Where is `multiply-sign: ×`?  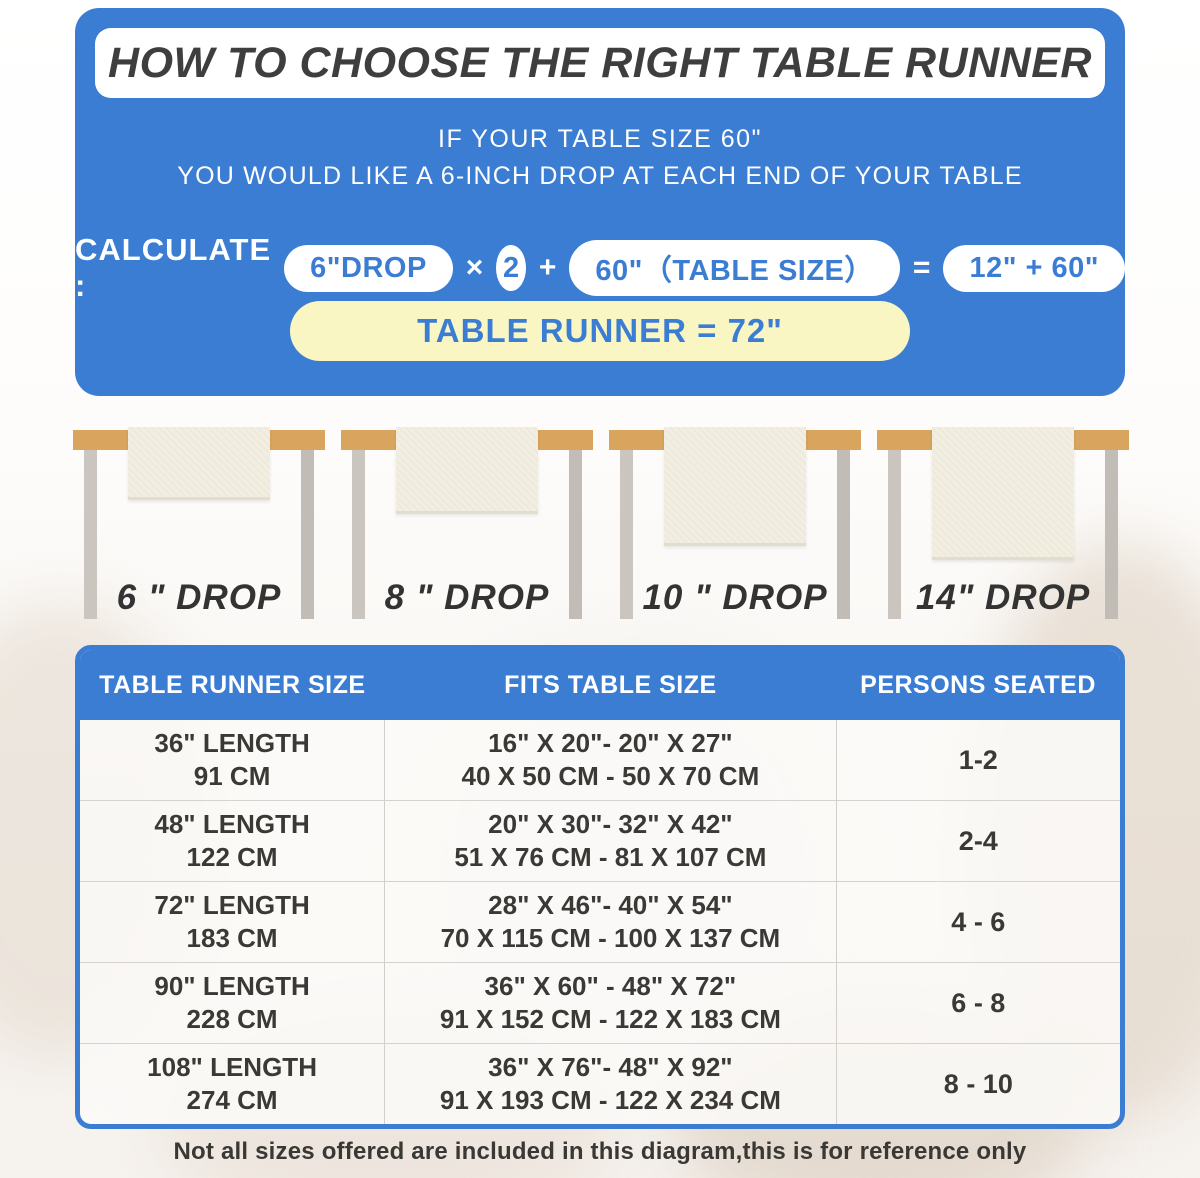 multiply-sign: × is located at coordinates (474, 267).